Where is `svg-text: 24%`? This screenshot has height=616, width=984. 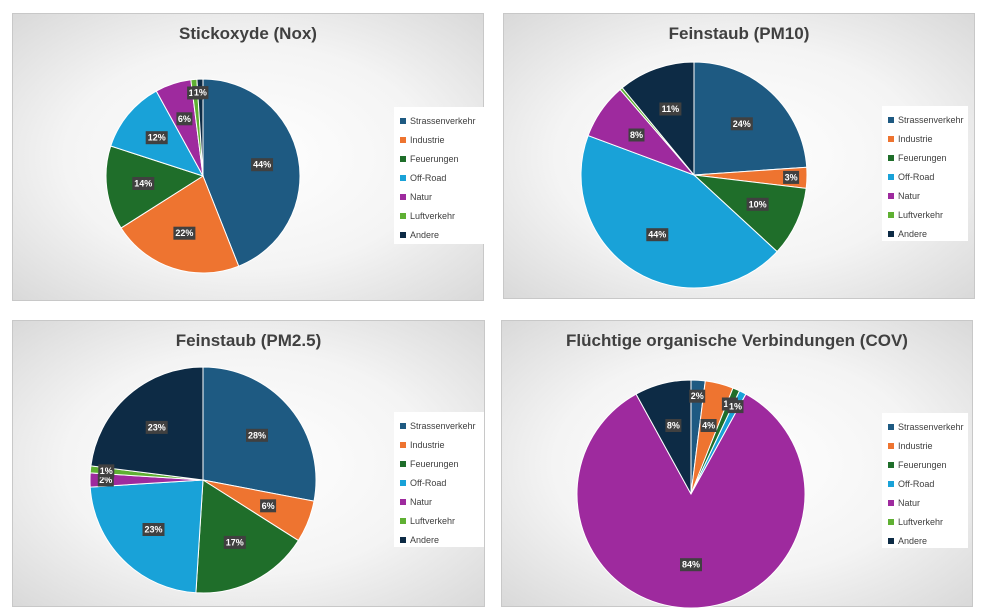
svg-text: 24% is located at coordinates (742, 124).